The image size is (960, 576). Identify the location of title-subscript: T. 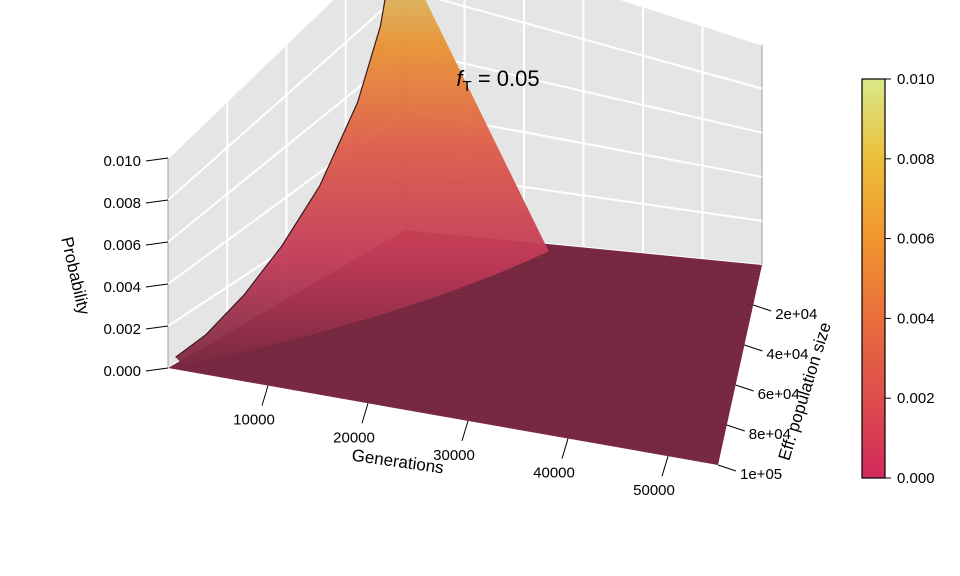
(467, 86).